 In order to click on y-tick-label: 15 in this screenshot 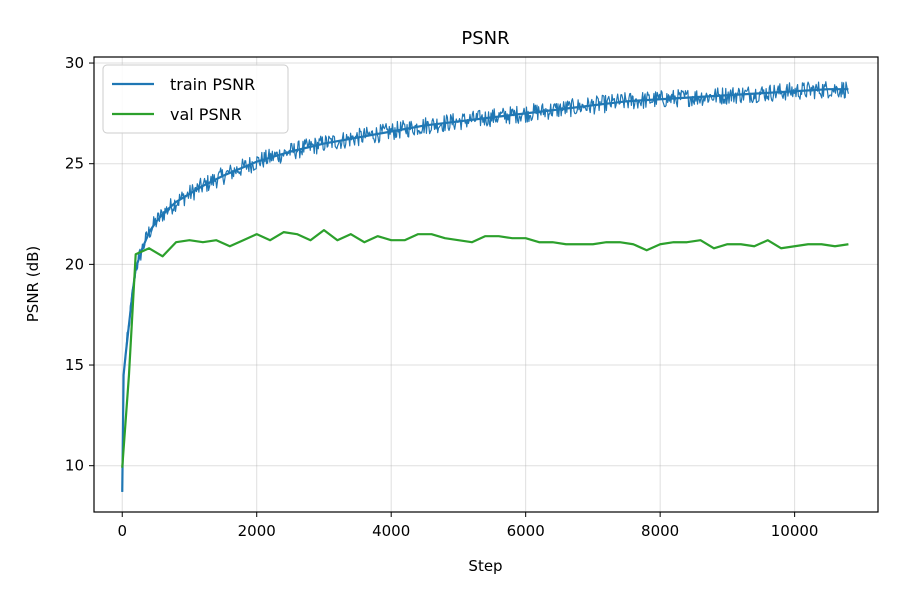, I will do `click(74, 365)`.